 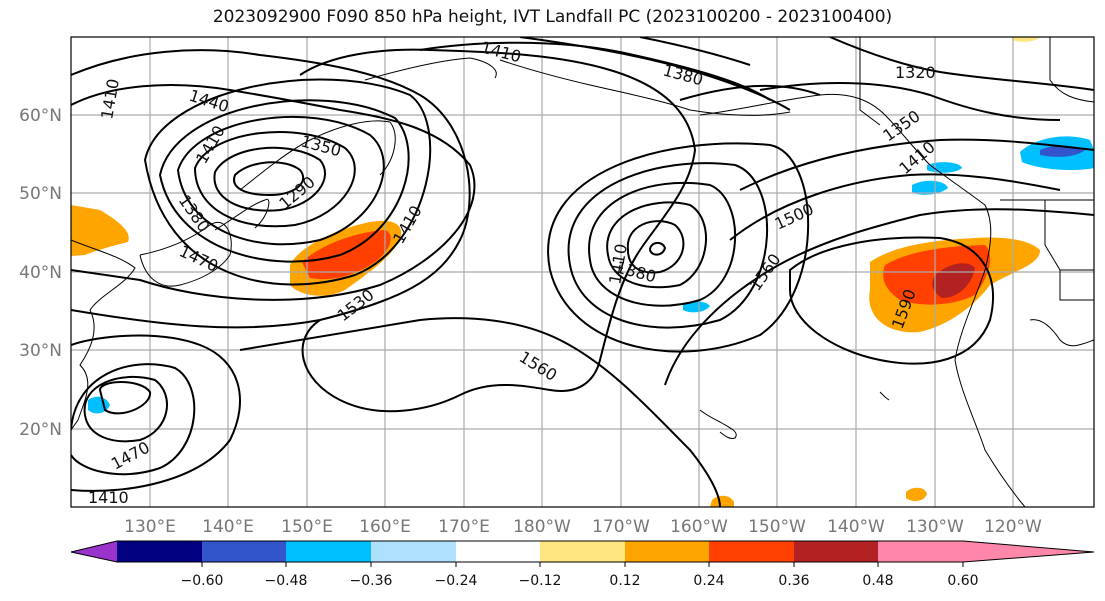 What do you see at coordinates (777, 527) in the screenshot?
I see `lon-label: 150°W` at bounding box center [777, 527].